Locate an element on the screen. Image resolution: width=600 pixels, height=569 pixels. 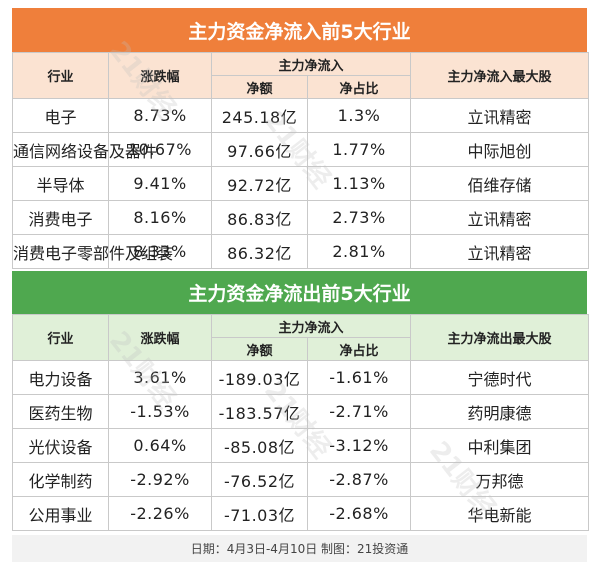
footer-caption: 日期：4月3日-4月10日 制图：21投资通 is located at coordinates (299, 548).